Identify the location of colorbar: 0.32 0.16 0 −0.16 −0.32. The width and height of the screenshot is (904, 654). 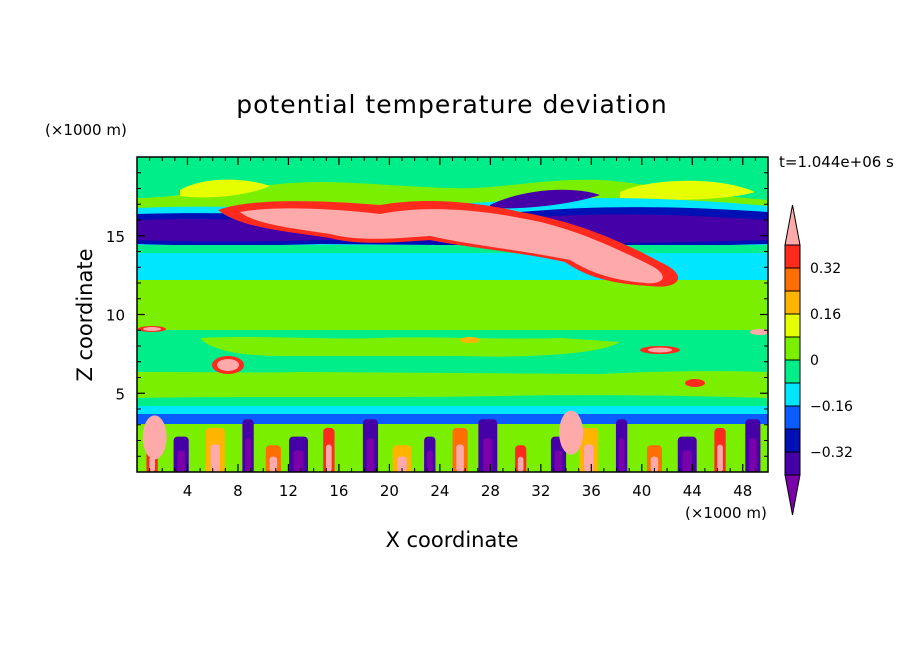
(818, 360).